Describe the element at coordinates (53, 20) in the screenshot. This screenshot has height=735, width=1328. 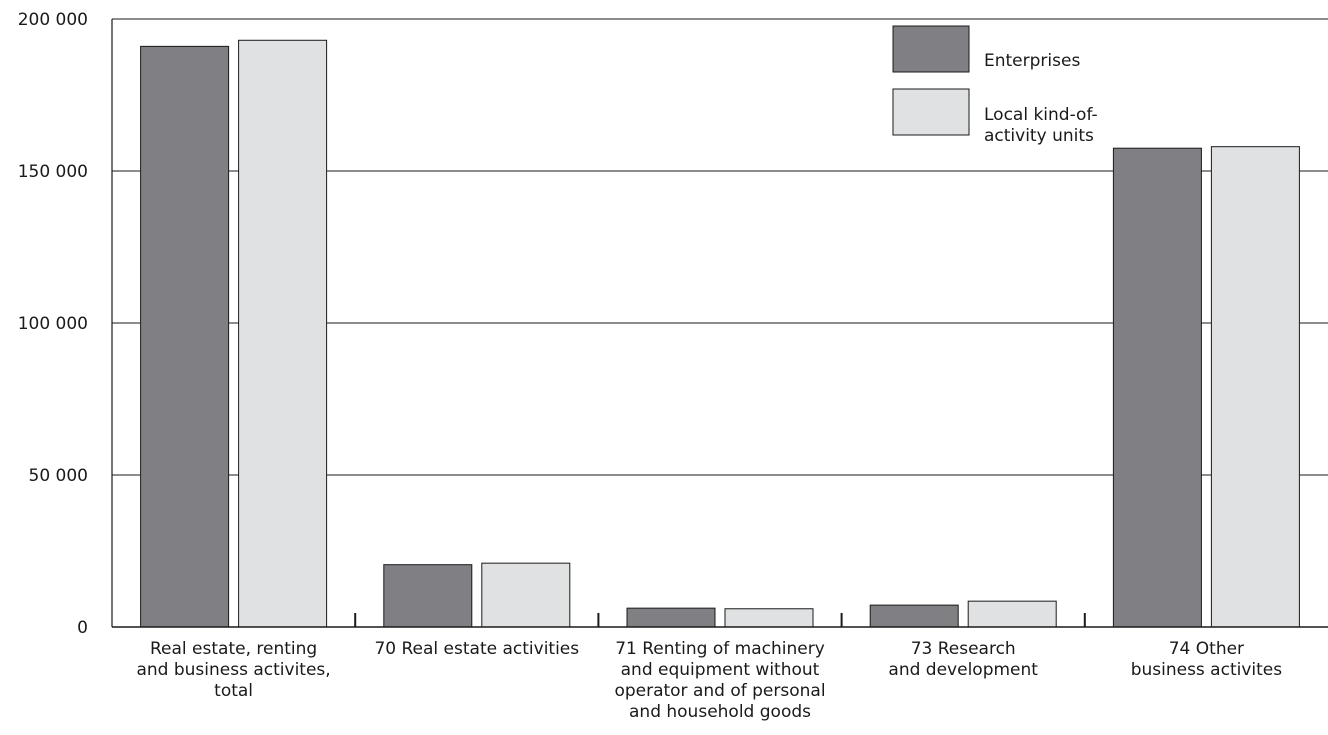
I see `y-tick-label: 200 000` at that location.